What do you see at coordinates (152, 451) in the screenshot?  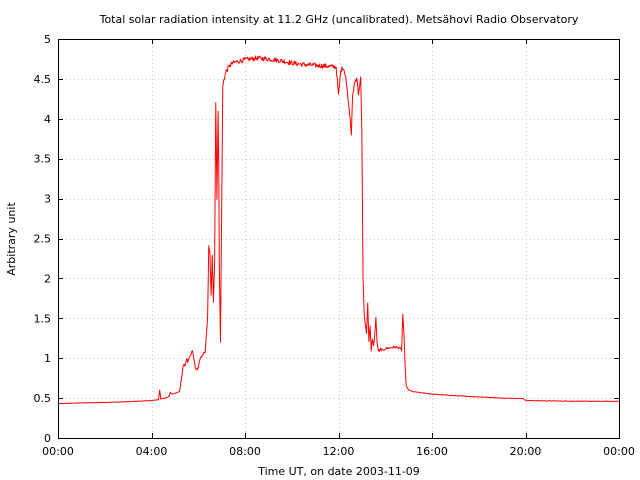 I see `x-tick-label: 04:00` at bounding box center [152, 451].